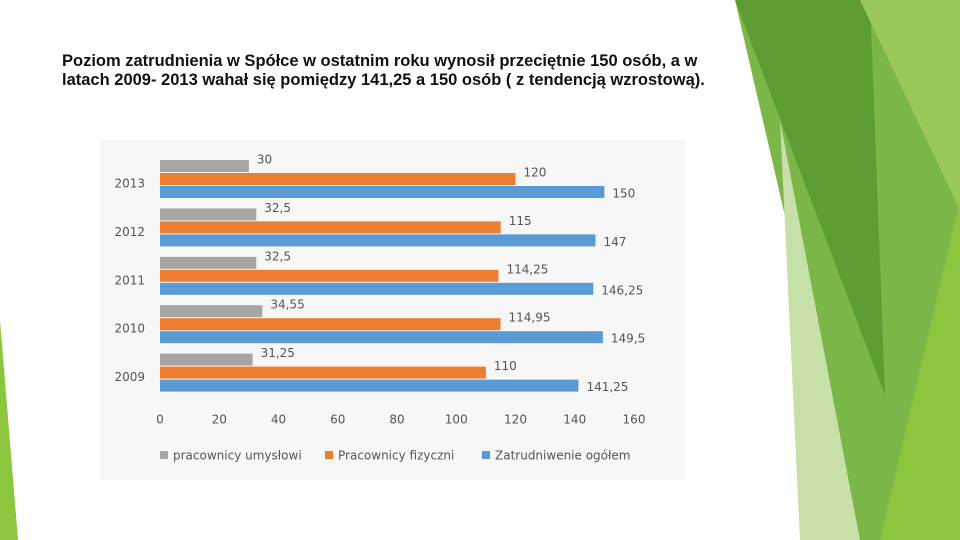  I want to click on data-label: 149,5, so click(628, 339).